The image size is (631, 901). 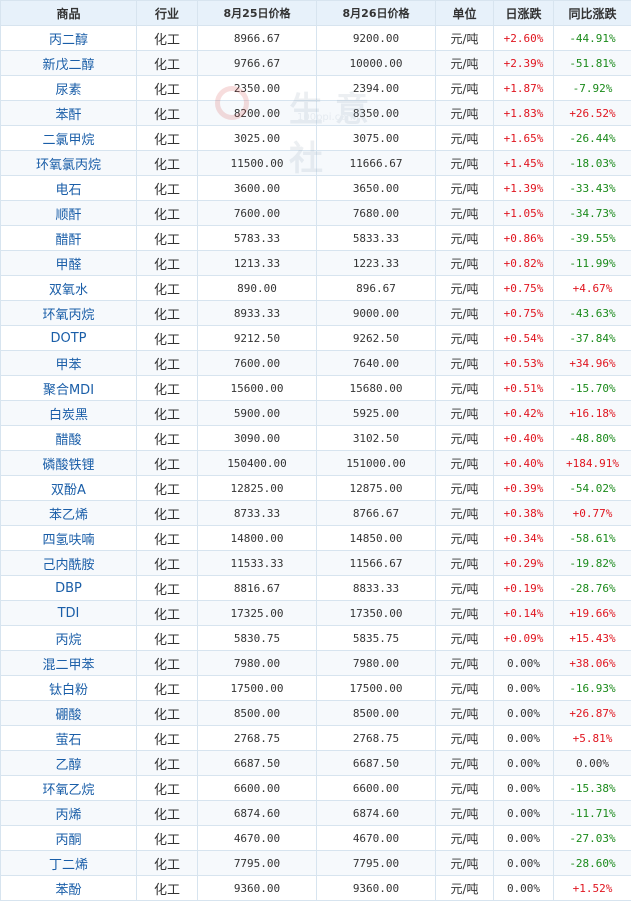 I want to click on cell-product-name: 甲醛, so click(x=69, y=263).